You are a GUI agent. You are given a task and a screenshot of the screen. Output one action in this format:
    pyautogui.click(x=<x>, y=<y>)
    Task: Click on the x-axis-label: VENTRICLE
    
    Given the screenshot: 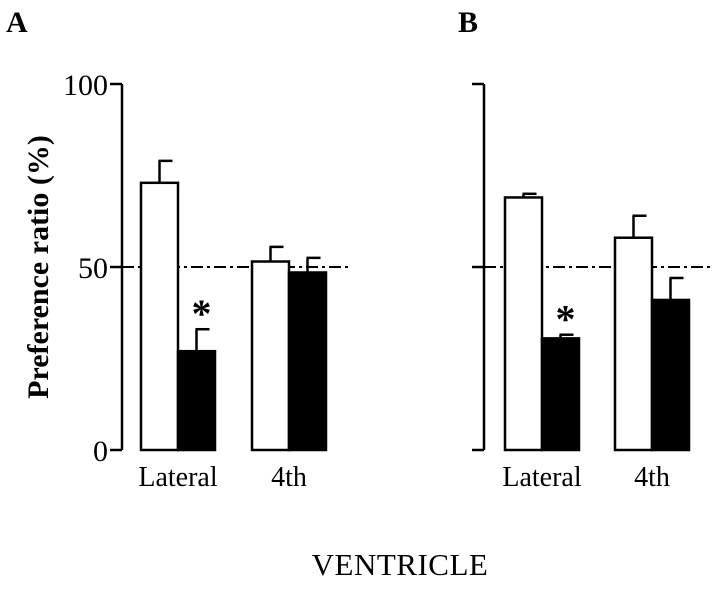 What is the action you would take?
    pyautogui.click(x=400, y=564)
    